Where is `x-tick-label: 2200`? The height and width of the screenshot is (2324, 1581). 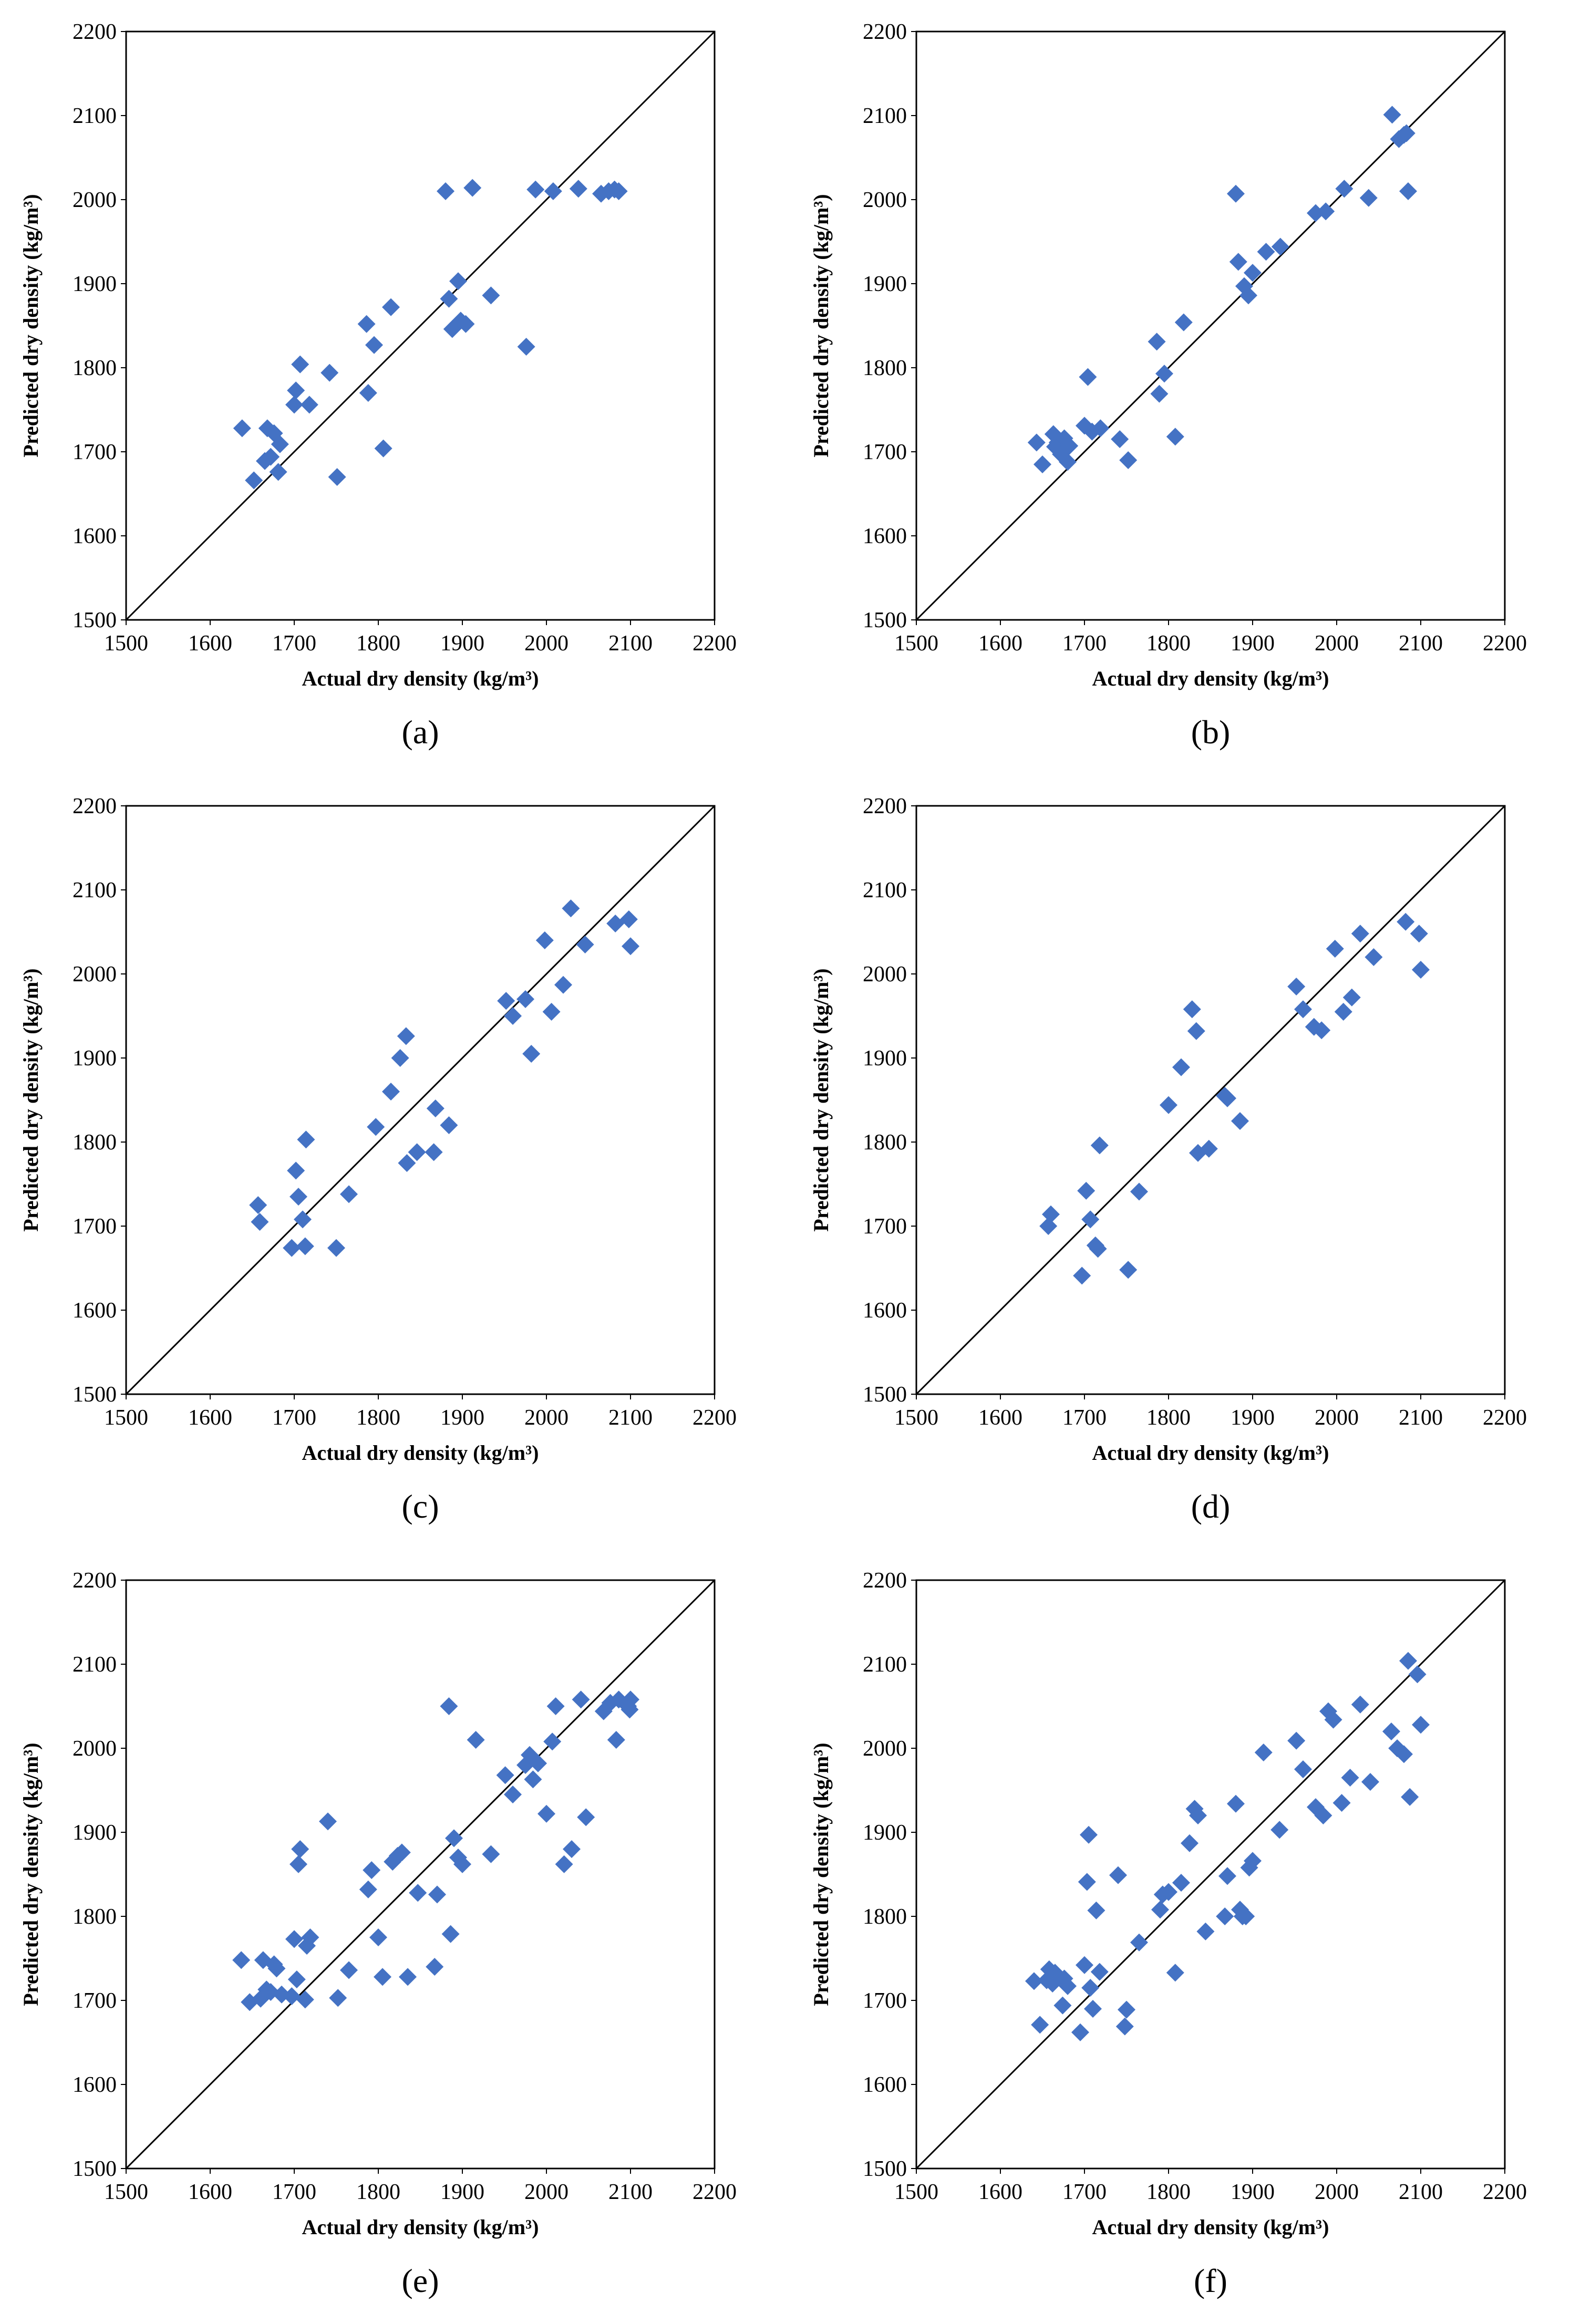
x-tick-label: 2200 is located at coordinates (715, 643).